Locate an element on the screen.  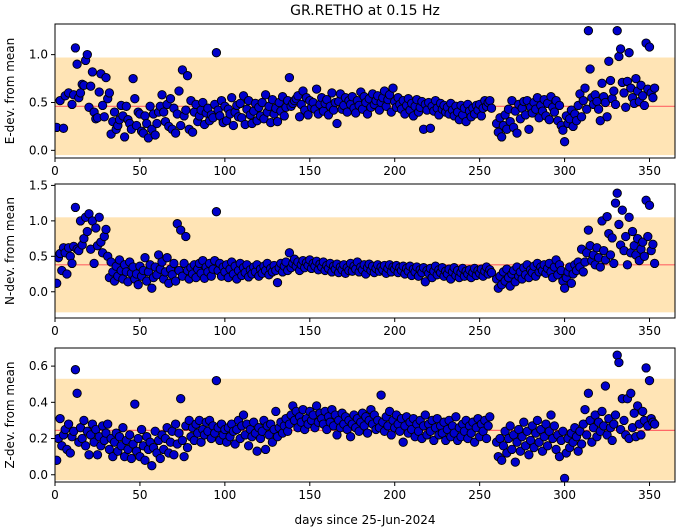
y-tick-label: 0.0 is located at coordinates (38, 150).